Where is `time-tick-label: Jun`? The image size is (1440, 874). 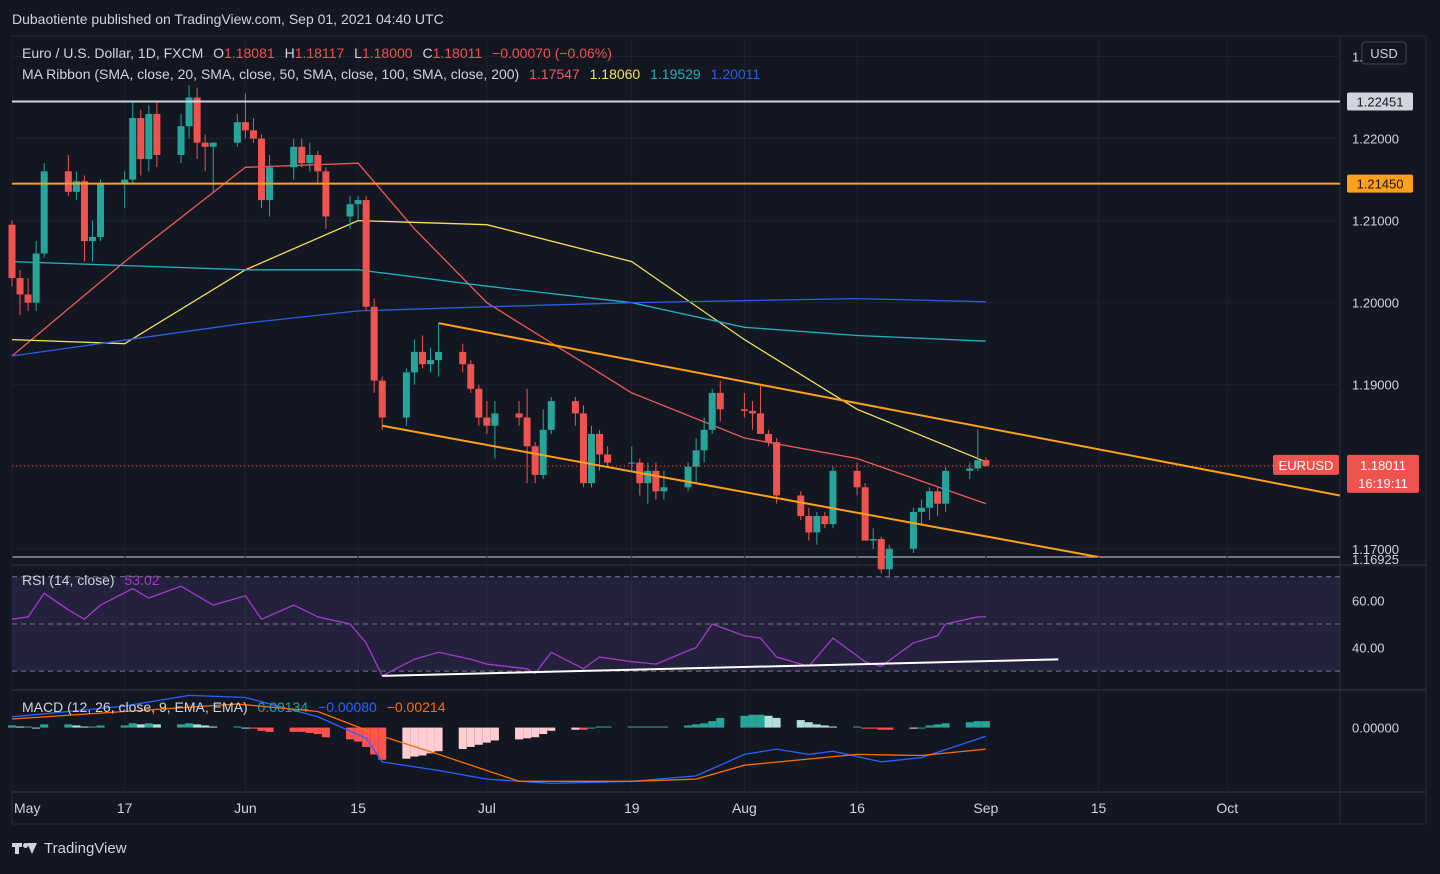 time-tick-label: Jun is located at coordinates (245, 808).